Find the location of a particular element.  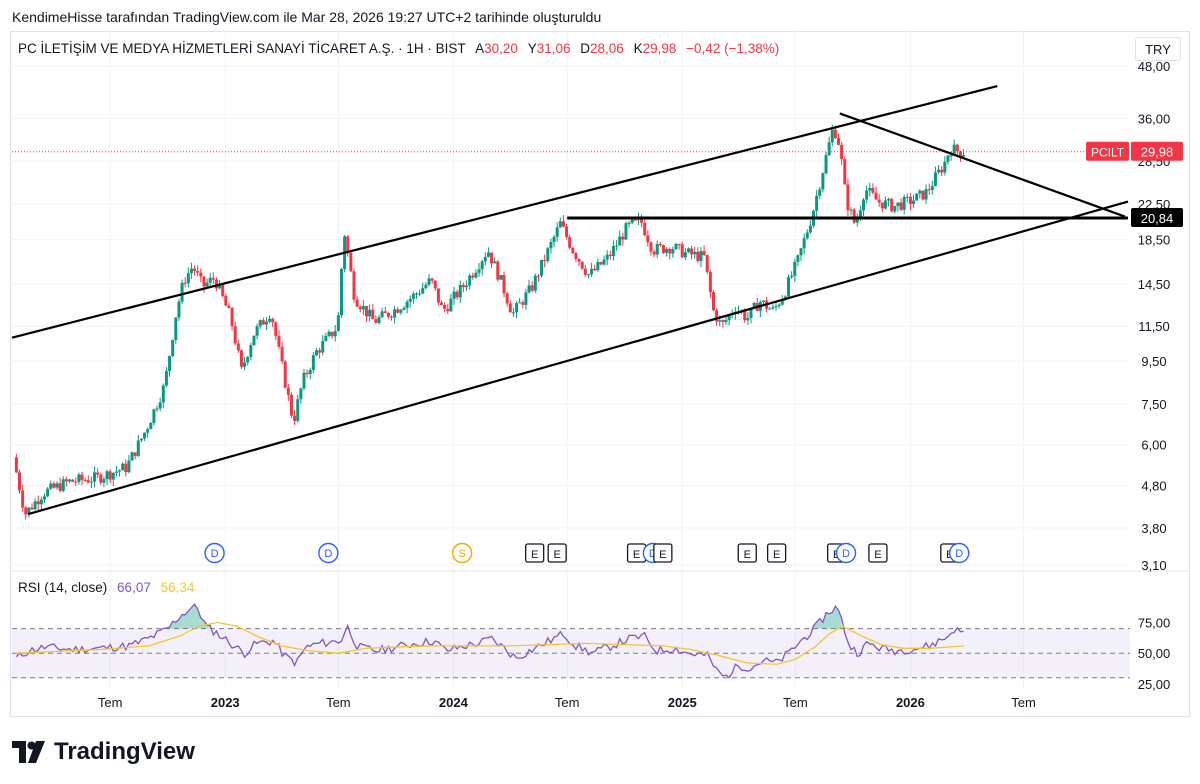

rsi-title: RSI (14, close) is located at coordinates (63, 587).